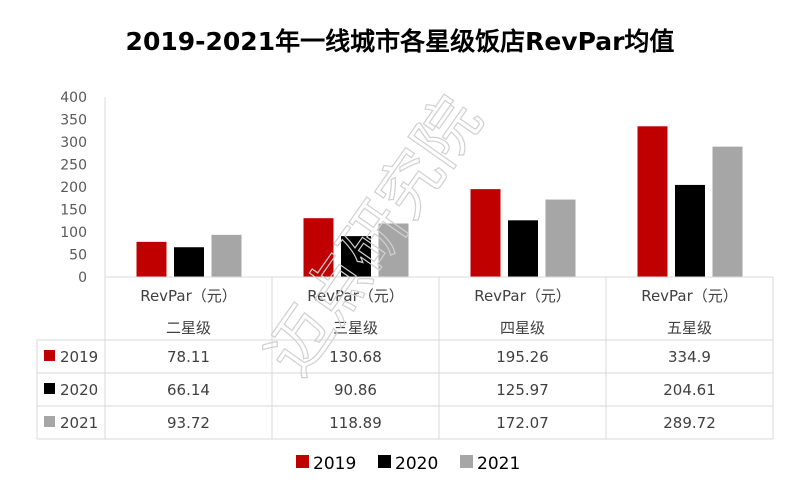 This screenshot has height=484, width=800. Describe the element at coordinates (485, 233) in the screenshot. I see `bar-2019-四星级` at that location.